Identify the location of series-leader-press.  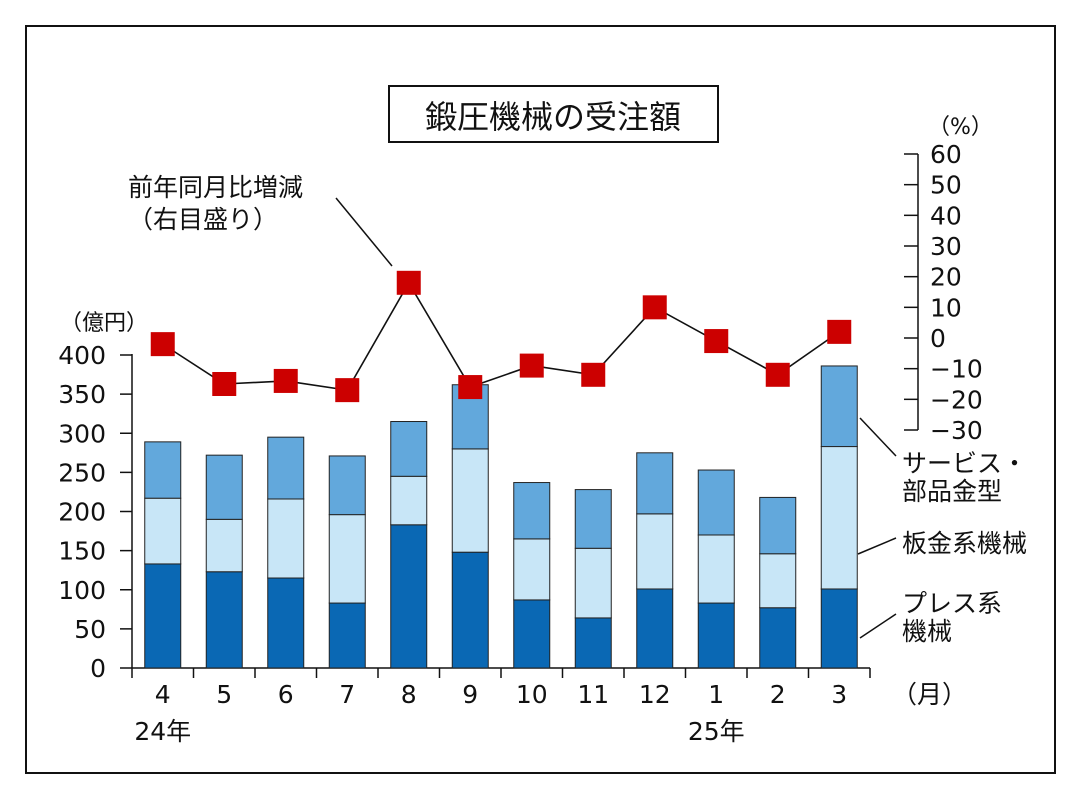
(878, 626).